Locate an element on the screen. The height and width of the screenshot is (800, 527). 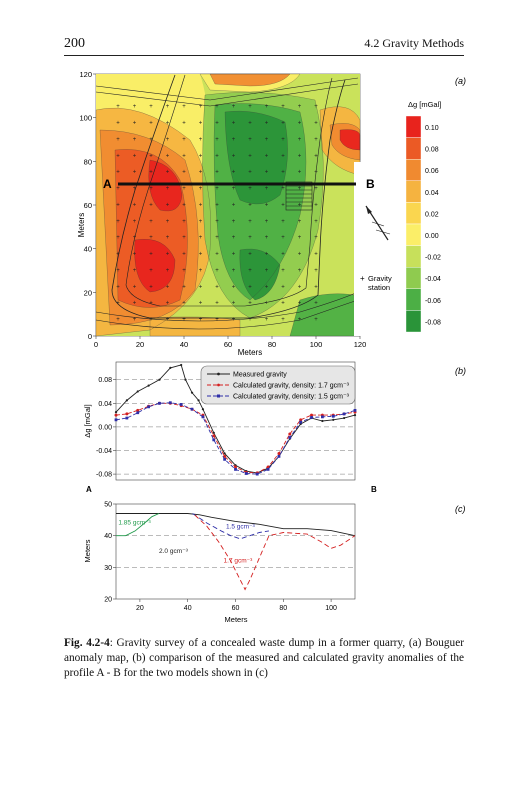
chart-c-density-label: 1.85 gcm⁻³ is located at coordinates (134, 523).